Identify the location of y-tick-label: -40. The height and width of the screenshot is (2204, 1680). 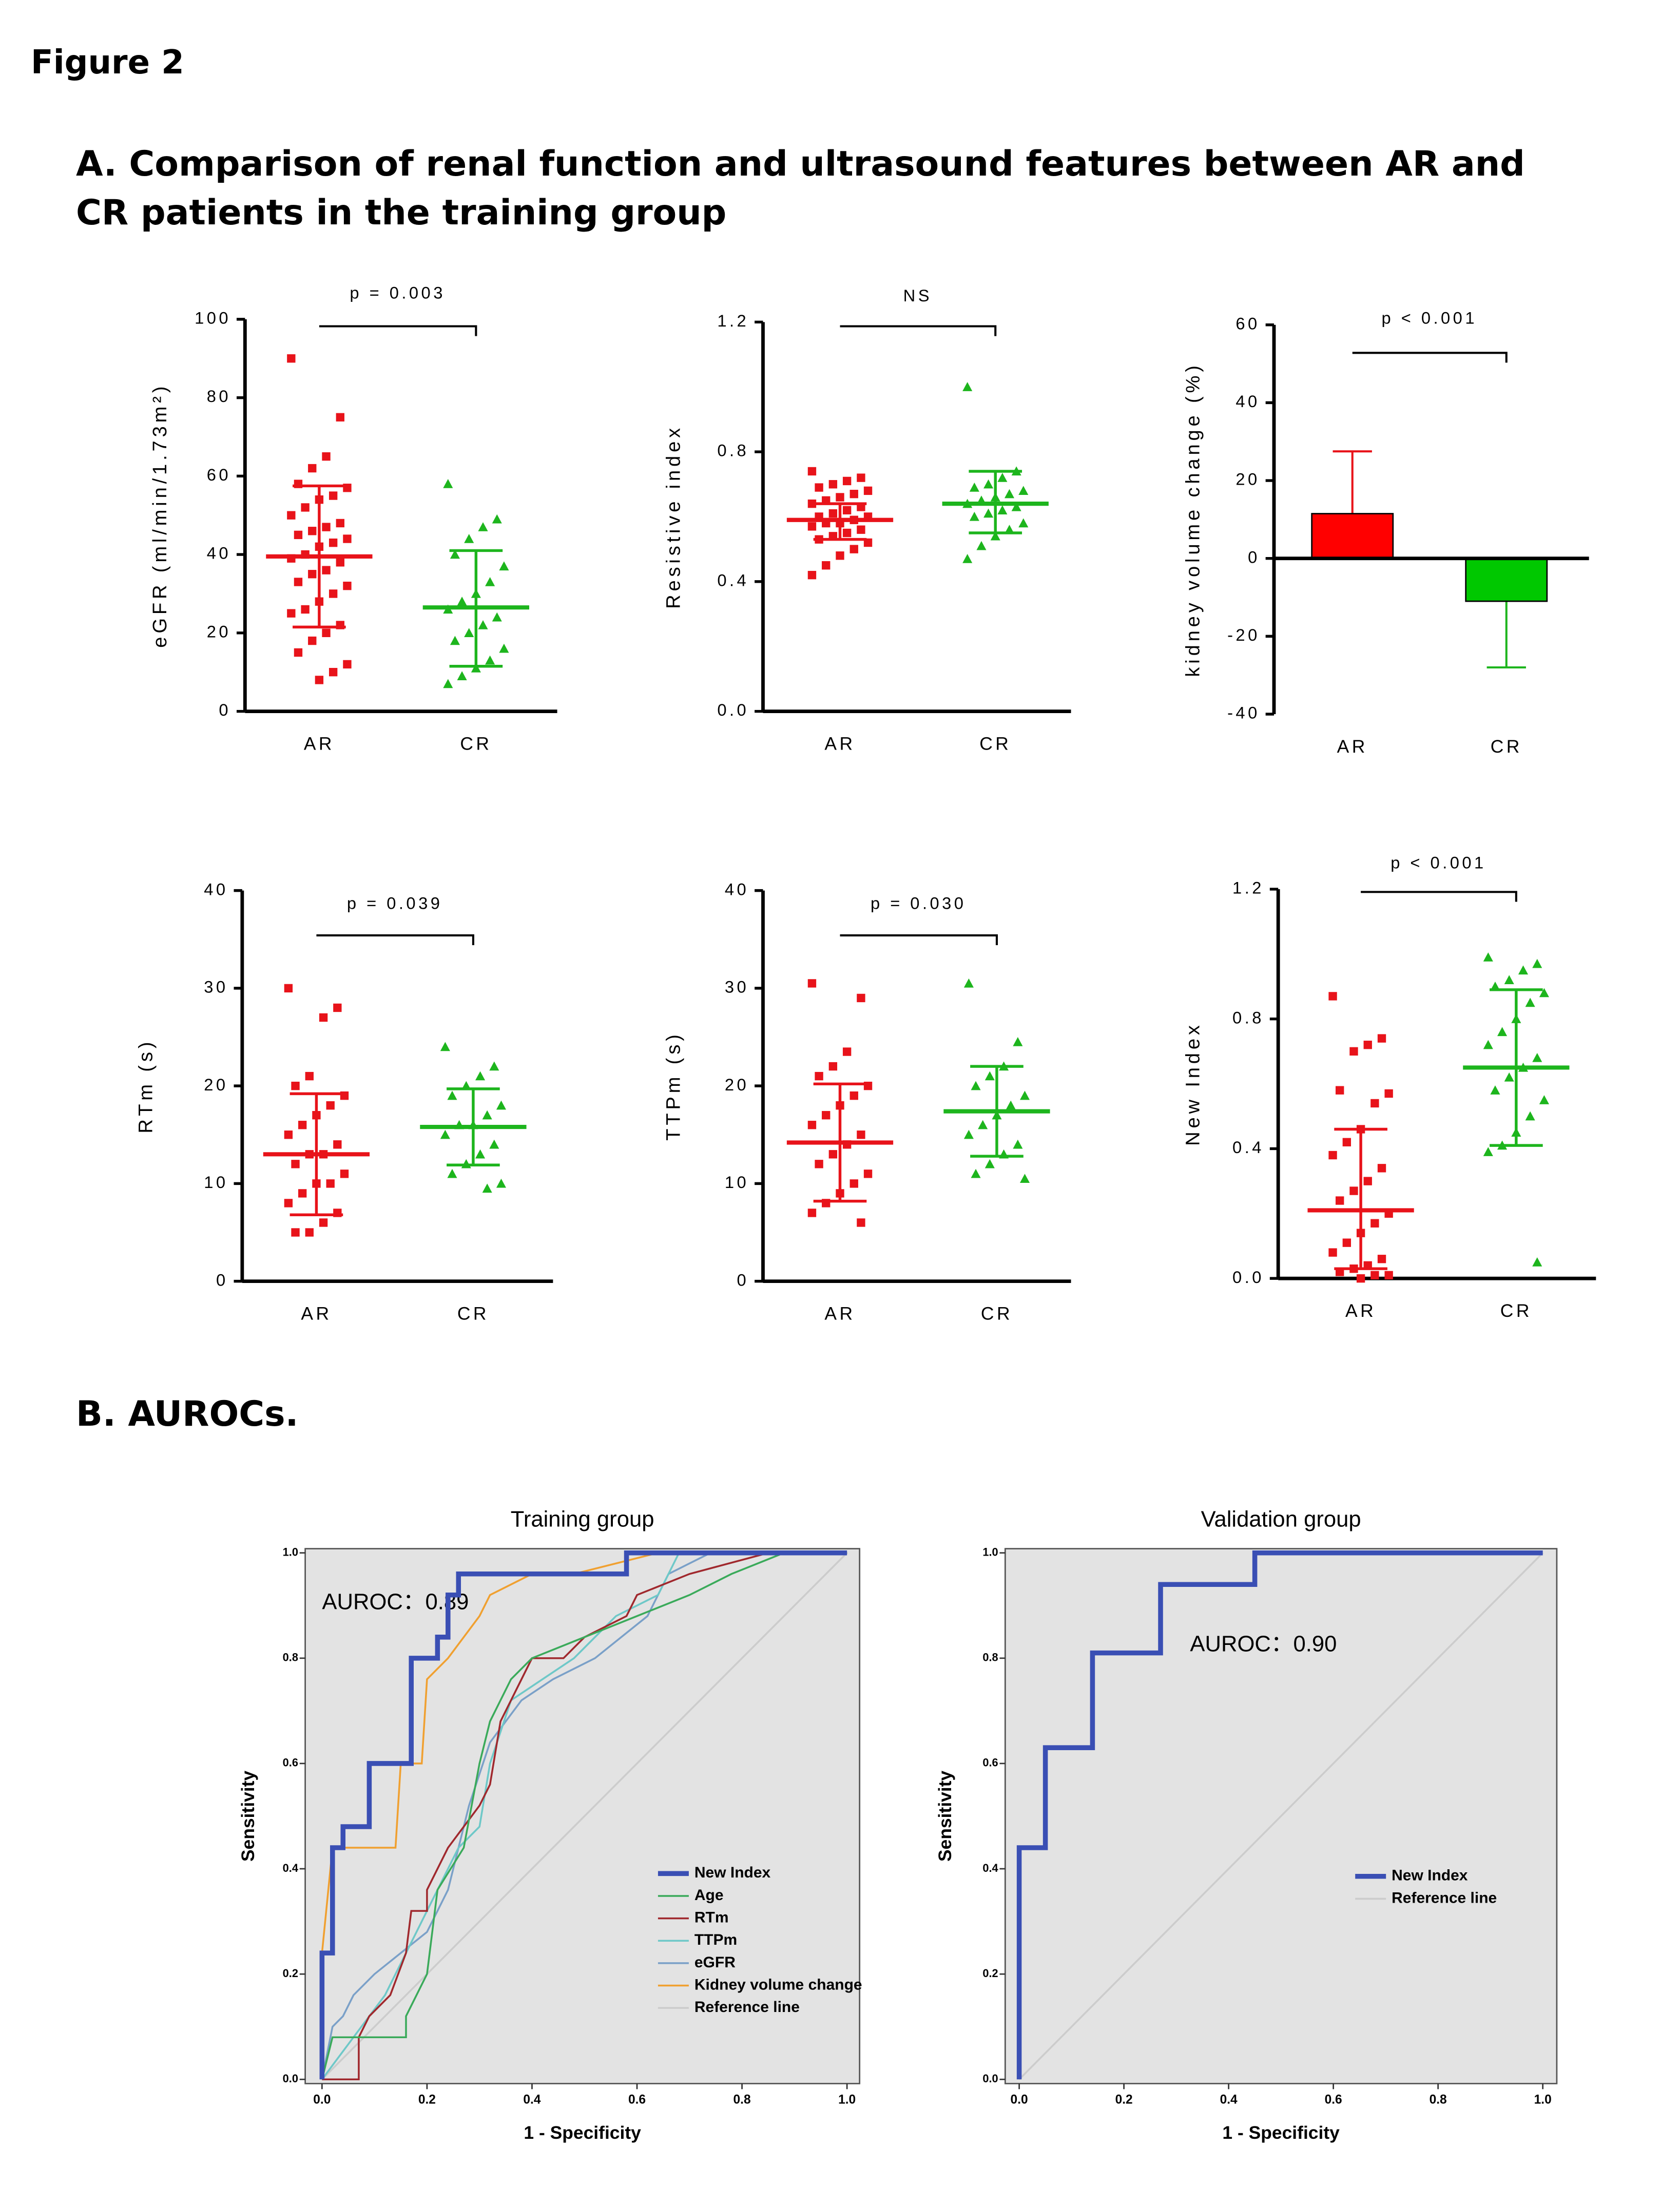
(1243, 713).